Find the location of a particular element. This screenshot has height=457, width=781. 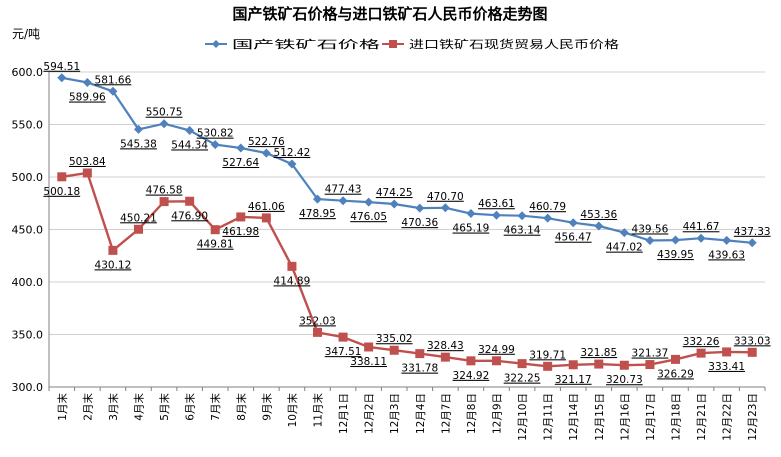

series-1-data-label: 430.12 is located at coordinates (113, 265).